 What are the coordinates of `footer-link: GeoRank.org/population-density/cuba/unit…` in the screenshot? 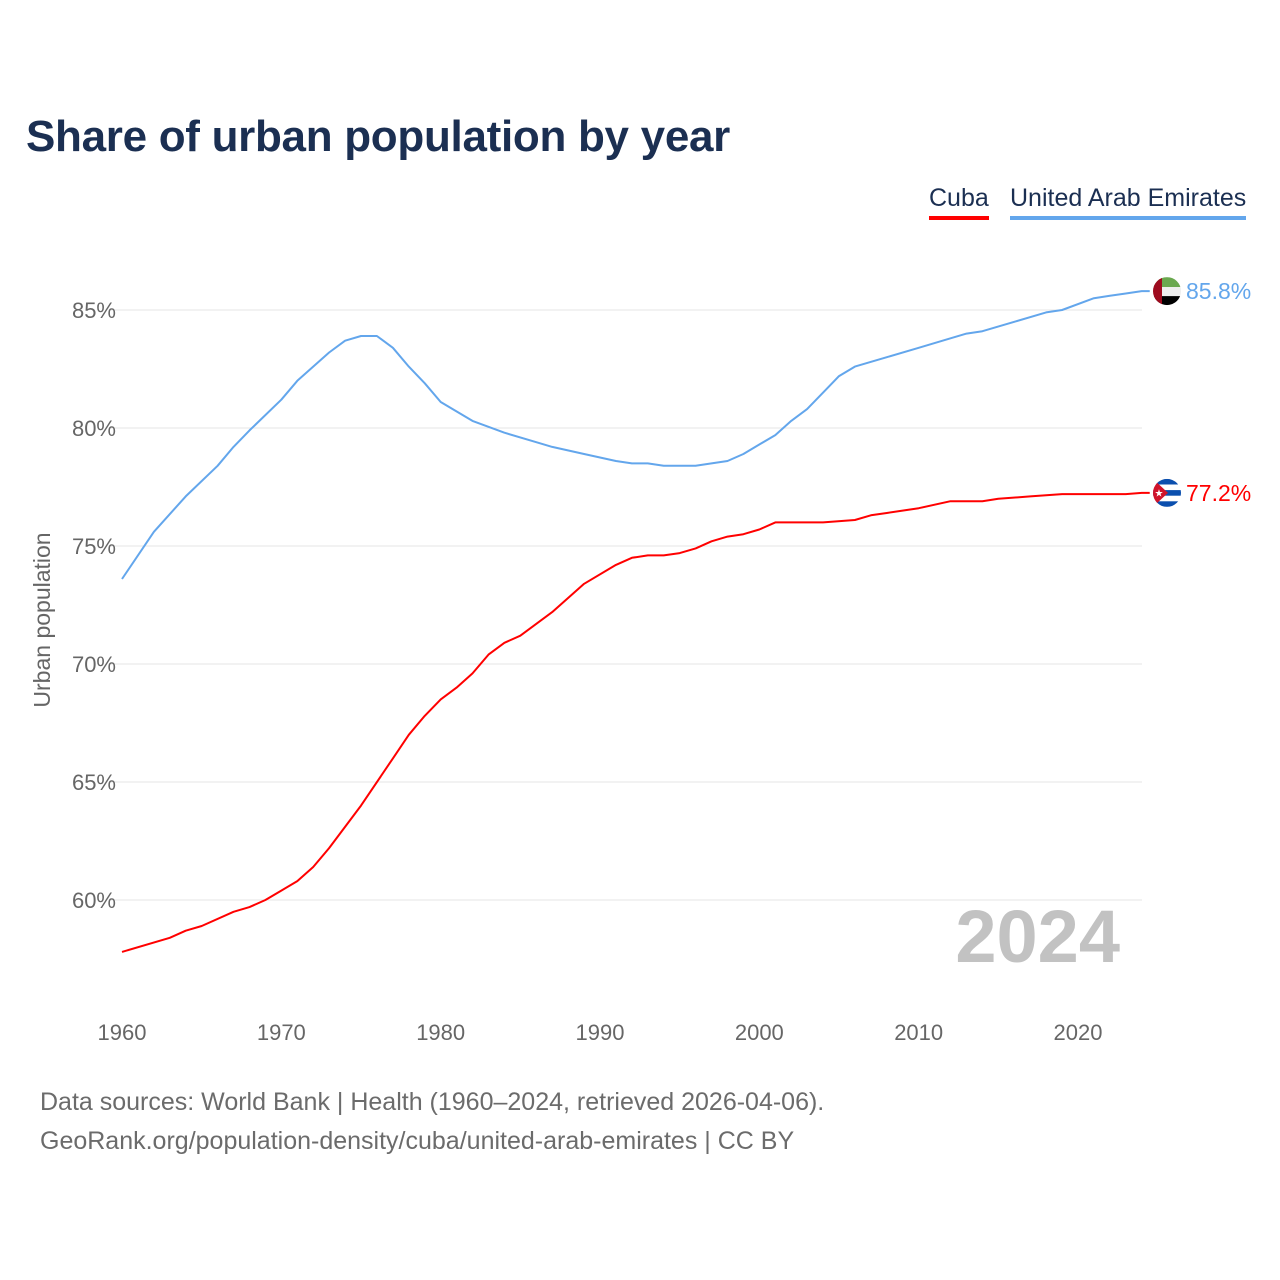 It's located at (417, 1141).